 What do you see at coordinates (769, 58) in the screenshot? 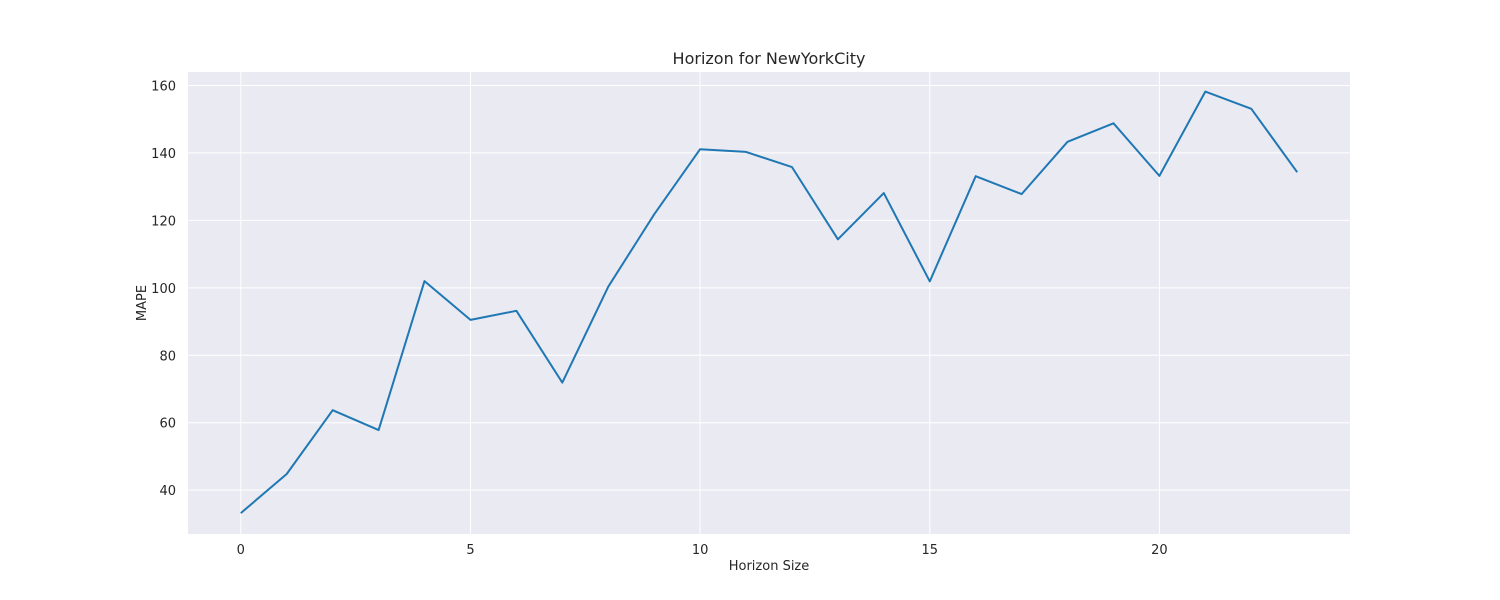
I see `chart-title: Horizon for NewYorkCity` at bounding box center [769, 58].